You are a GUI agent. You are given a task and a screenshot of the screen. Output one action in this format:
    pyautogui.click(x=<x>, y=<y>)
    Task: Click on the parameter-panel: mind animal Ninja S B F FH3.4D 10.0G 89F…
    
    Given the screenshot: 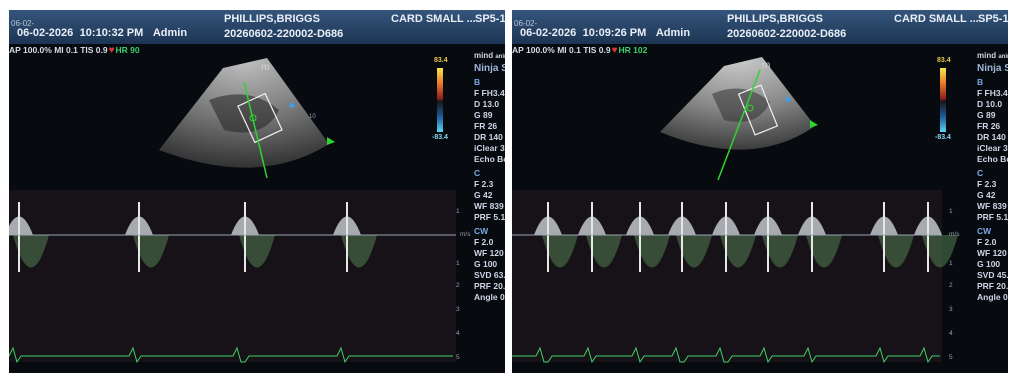 What is the action you would take?
    pyautogui.click(x=992, y=176)
    